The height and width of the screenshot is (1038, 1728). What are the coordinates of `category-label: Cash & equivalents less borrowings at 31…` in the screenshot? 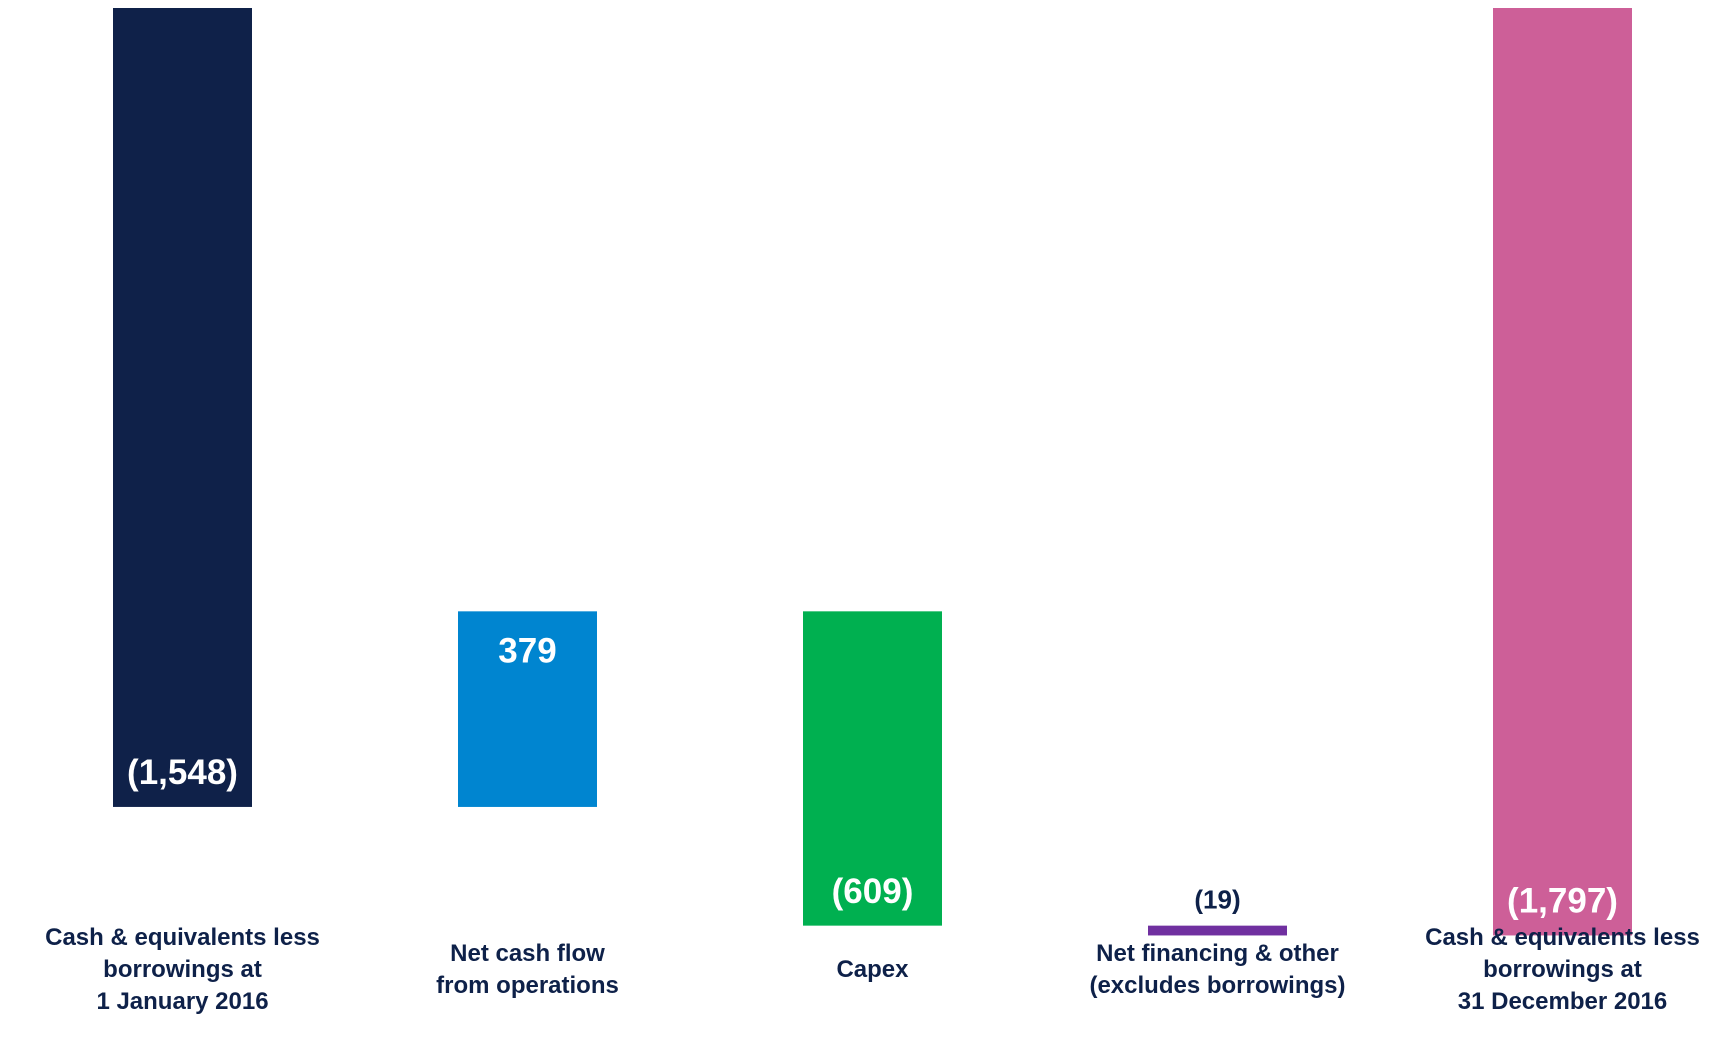 It's located at (1562, 969).